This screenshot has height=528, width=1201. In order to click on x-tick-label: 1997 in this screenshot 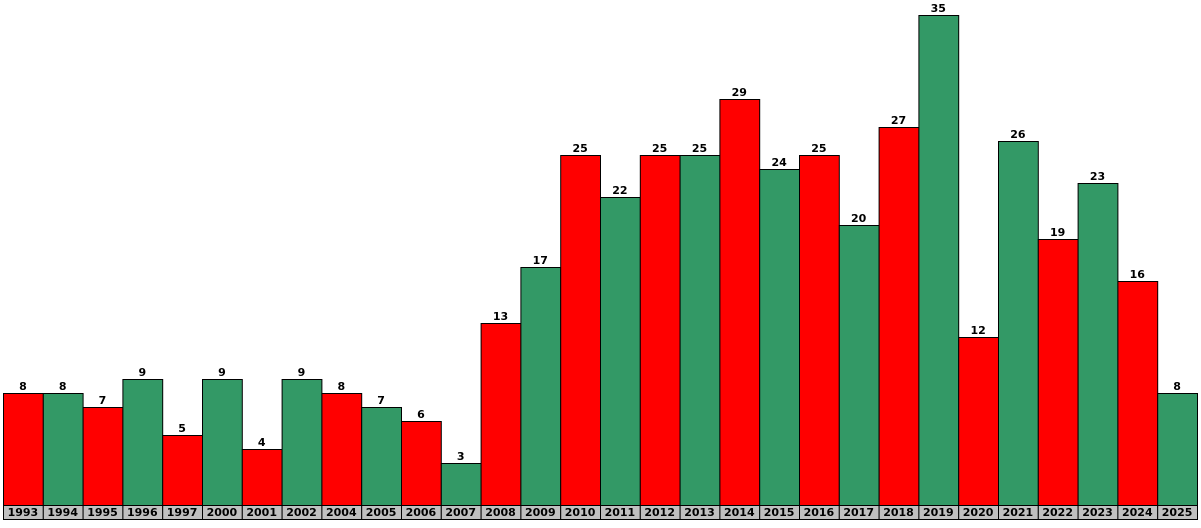, I will do `click(182, 512)`.